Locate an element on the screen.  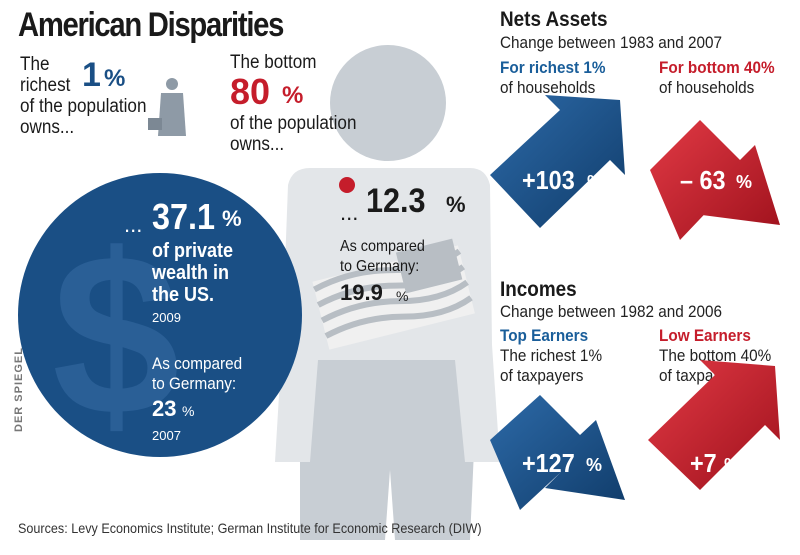
nets-right-sub: of households is located at coordinates (707, 87).